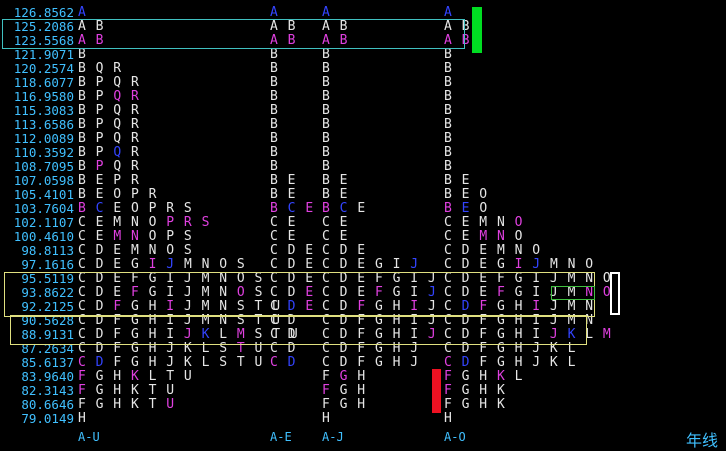 The width and height of the screenshot is (726, 451). What do you see at coordinates (287, 223) in the screenshot?
I see `tpo-row: C E` at bounding box center [287, 223].